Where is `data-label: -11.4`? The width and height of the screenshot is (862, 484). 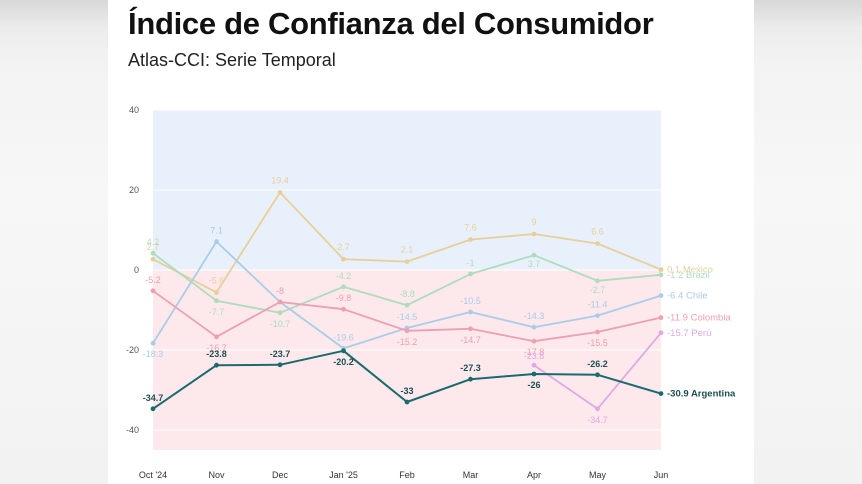
data-label: -11.4 is located at coordinates (598, 305).